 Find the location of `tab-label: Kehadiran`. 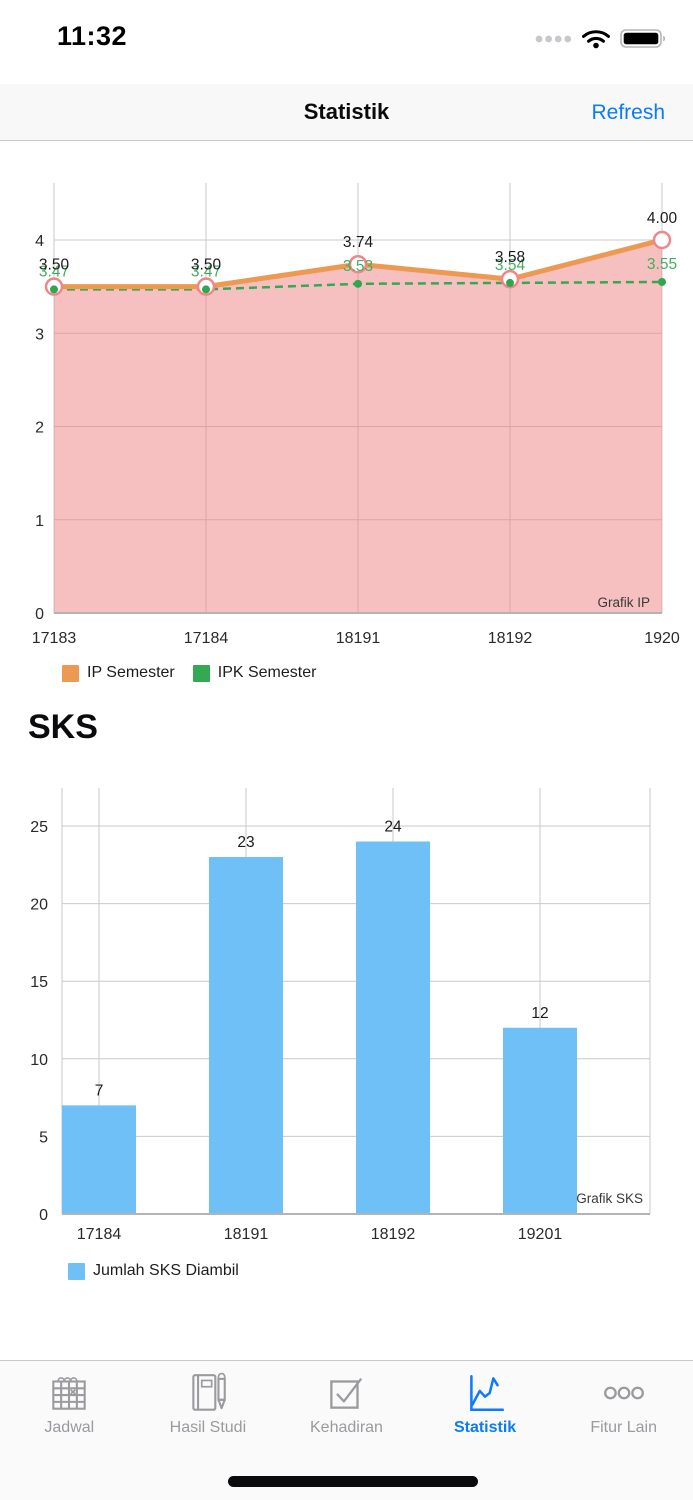

tab-label: Kehadiran is located at coordinates (346, 1427).